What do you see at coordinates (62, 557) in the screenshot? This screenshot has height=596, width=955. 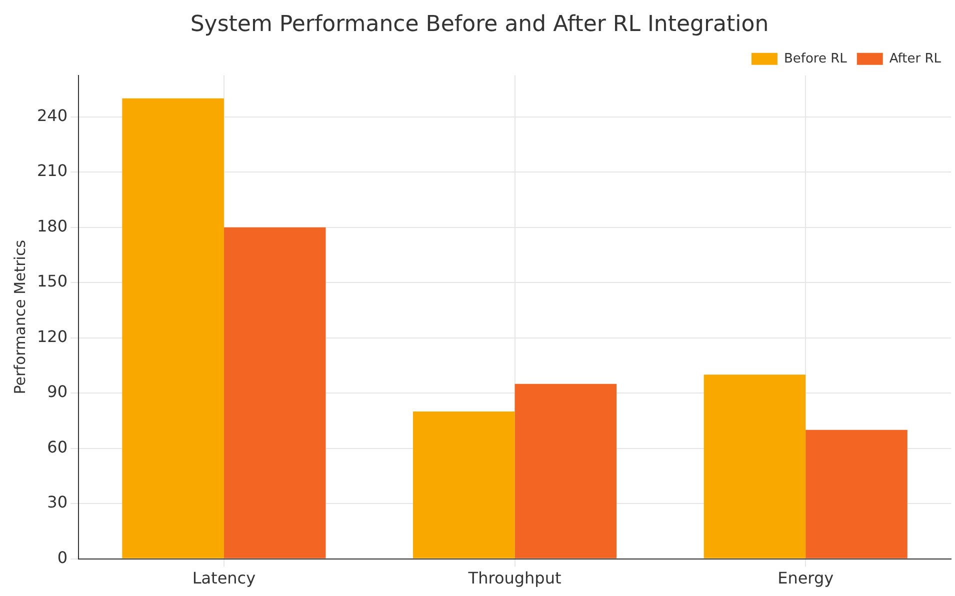 I see `y-tick-label: 0` at bounding box center [62, 557].